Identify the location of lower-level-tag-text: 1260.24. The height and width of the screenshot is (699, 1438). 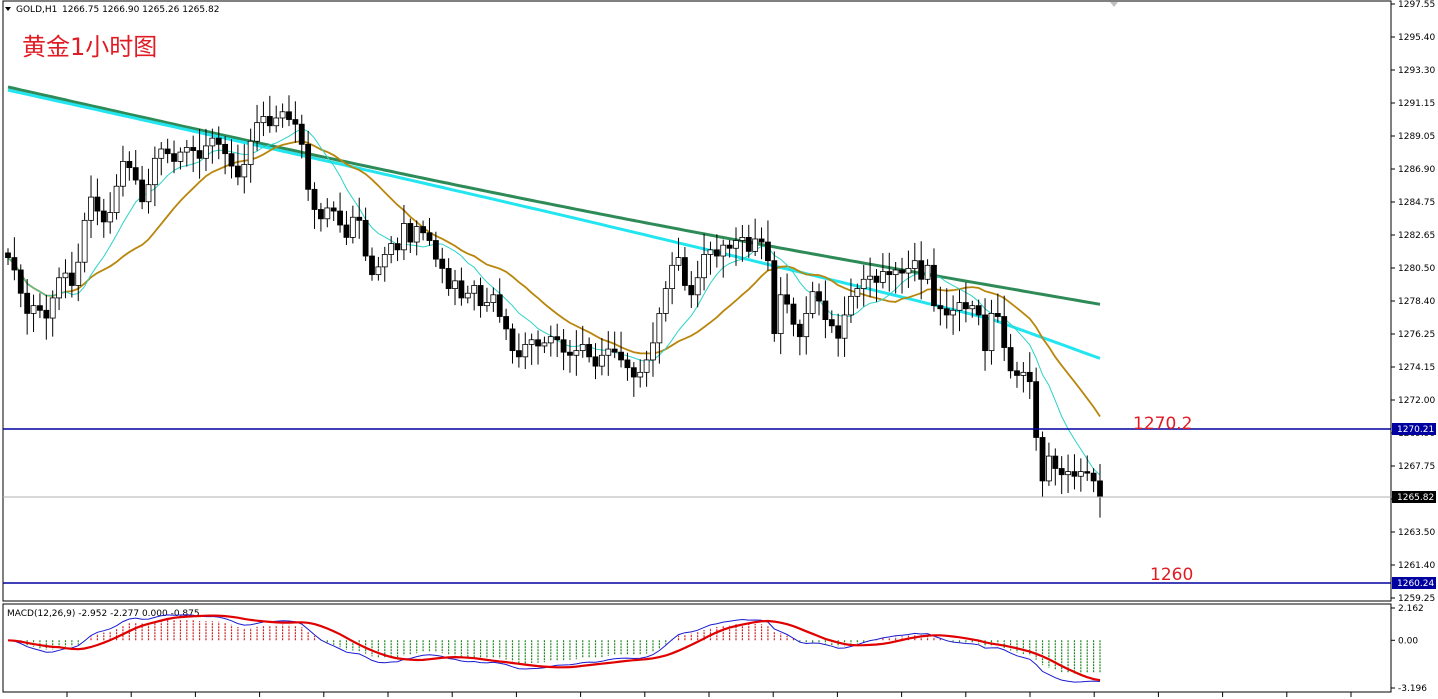
(1415, 584).